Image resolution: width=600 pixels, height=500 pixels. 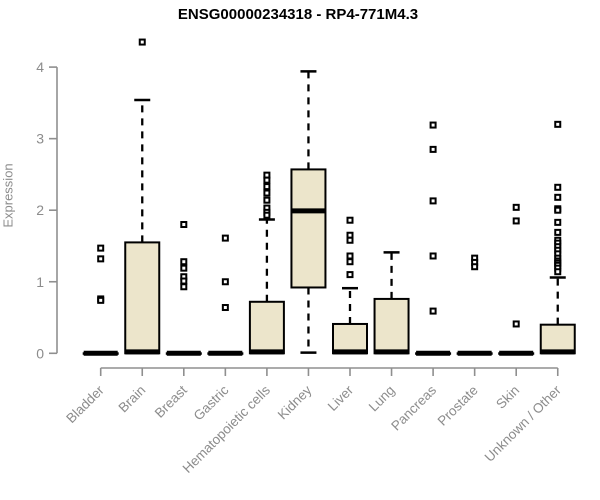 What do you see at coordinates (131, 399) in the screenshot?
I see `x-category-label: Brain` at bounding box center [131, 399].